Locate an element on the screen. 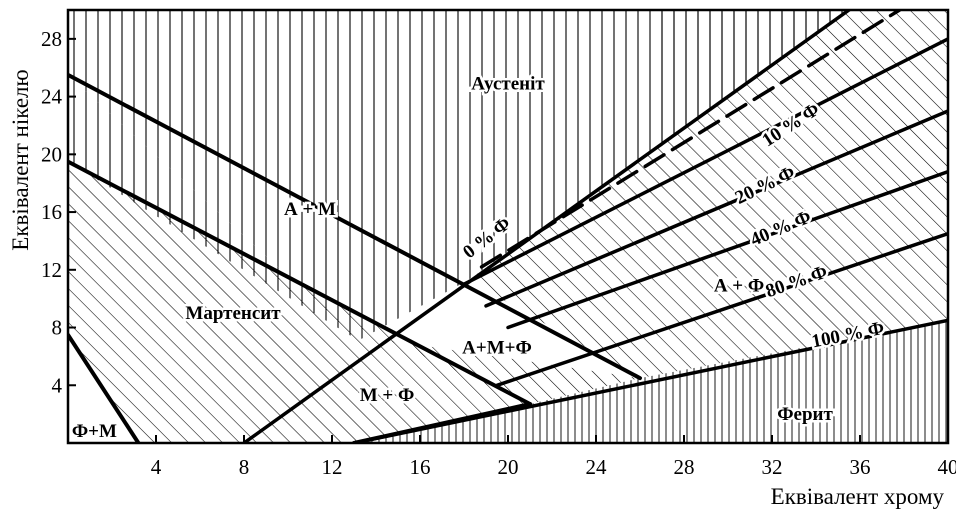  a-f-upper-mixed is located at coordinates (750, 82).